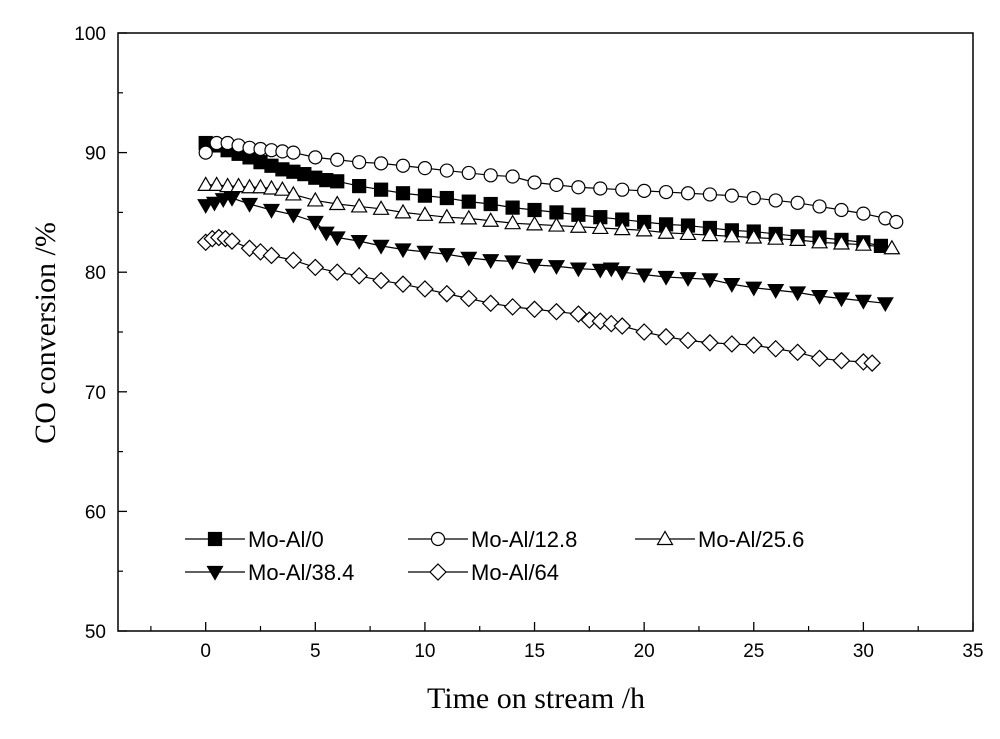  I want to click on x-tick-label: 30, so click(863, 651).